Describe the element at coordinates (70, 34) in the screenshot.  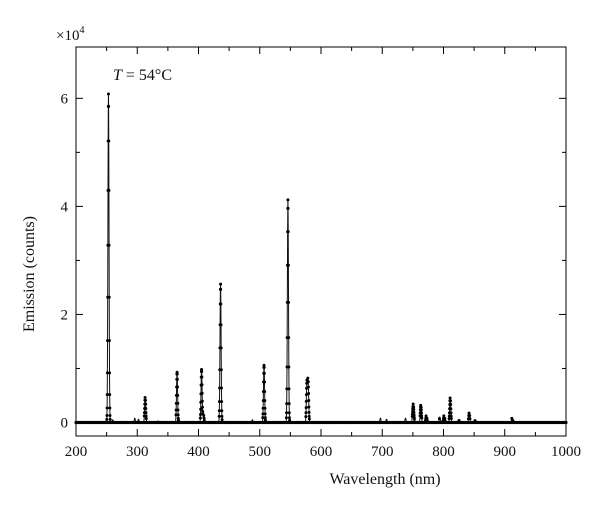
I see `y-axis-multiplier: ×10⁴` at that location.